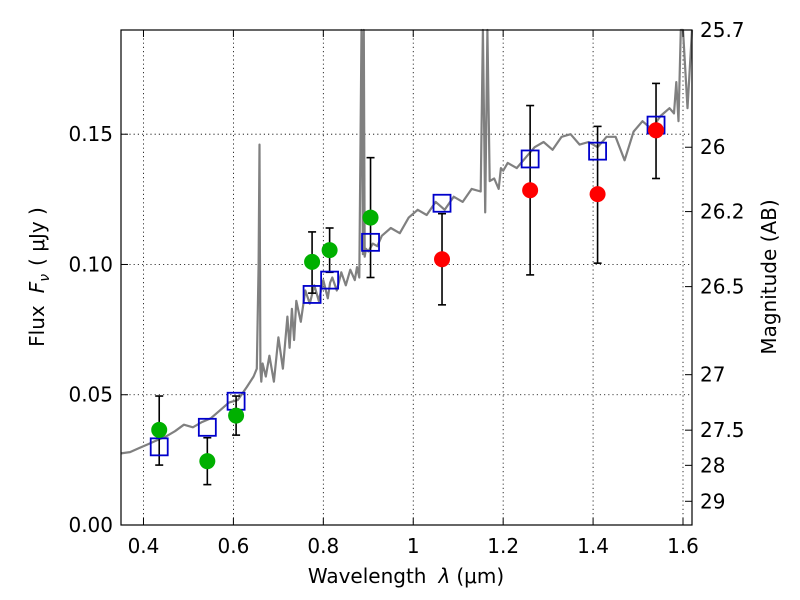 The width and height of the screenshot is (800, 600). I want to click on x-tick-label: 1.2, so click(503, 546).